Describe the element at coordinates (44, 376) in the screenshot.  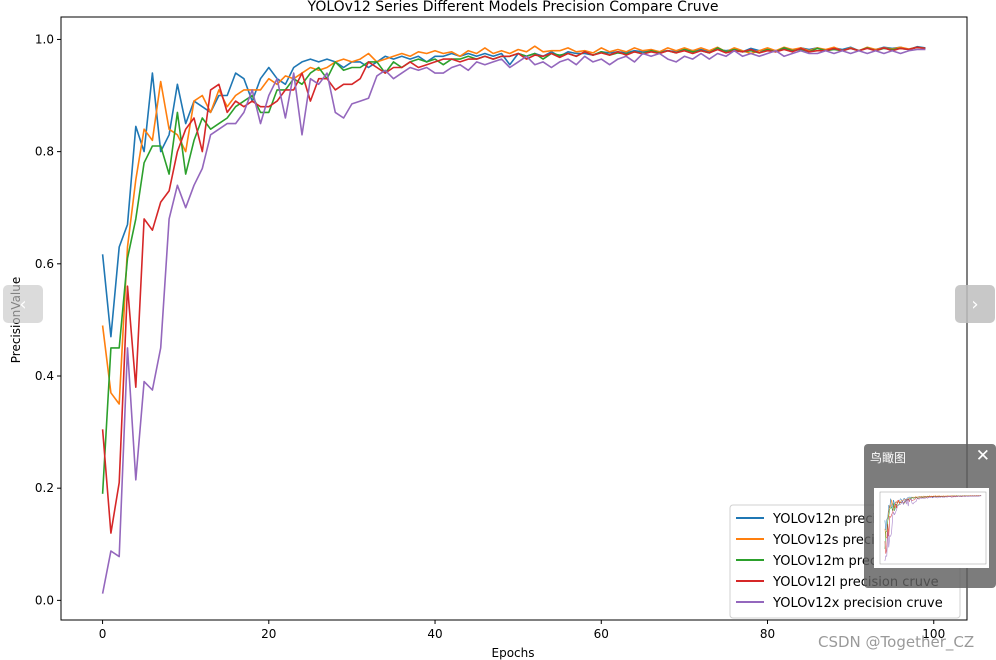
I see `y-tick-label: 0.4` at that location.